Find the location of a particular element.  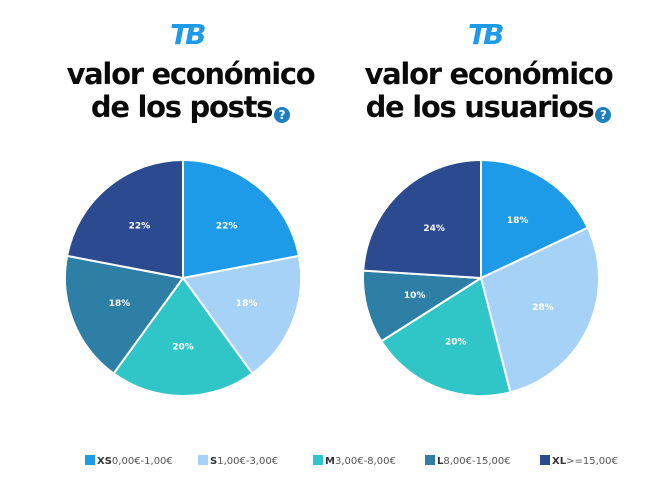

legend-code: XL is located at coordinates (559, 461).